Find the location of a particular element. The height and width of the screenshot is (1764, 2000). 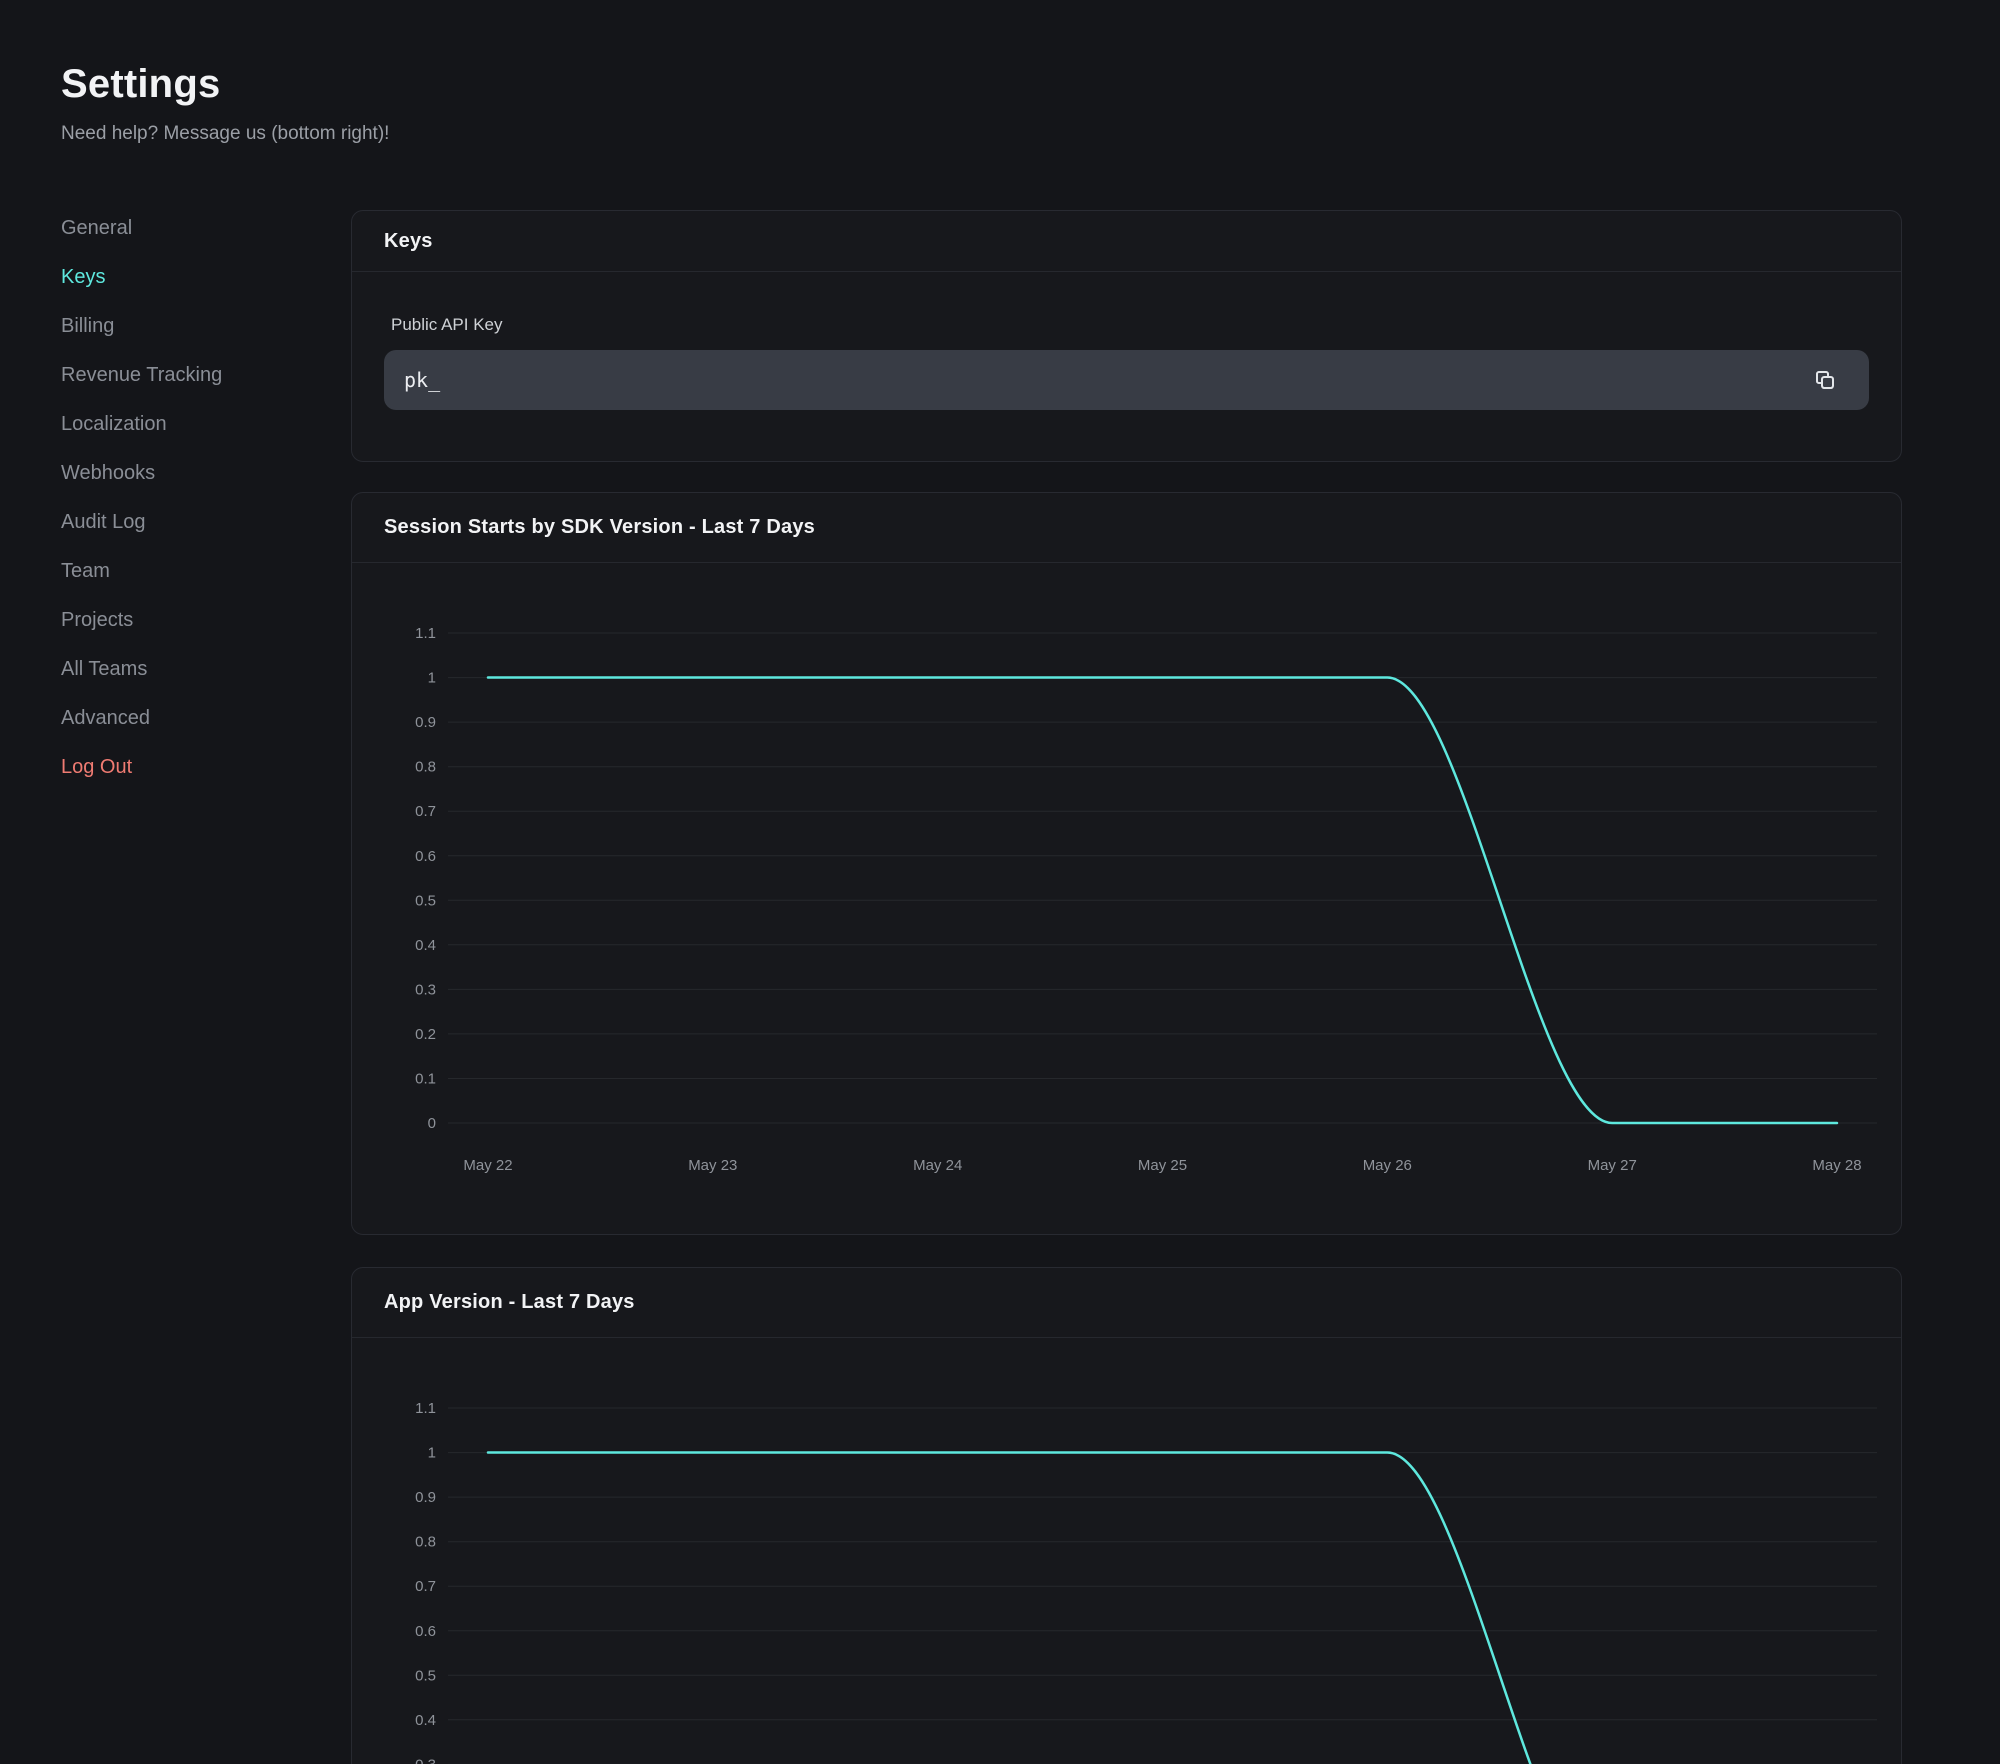

copy-button is located at coordinates (1825, 380).